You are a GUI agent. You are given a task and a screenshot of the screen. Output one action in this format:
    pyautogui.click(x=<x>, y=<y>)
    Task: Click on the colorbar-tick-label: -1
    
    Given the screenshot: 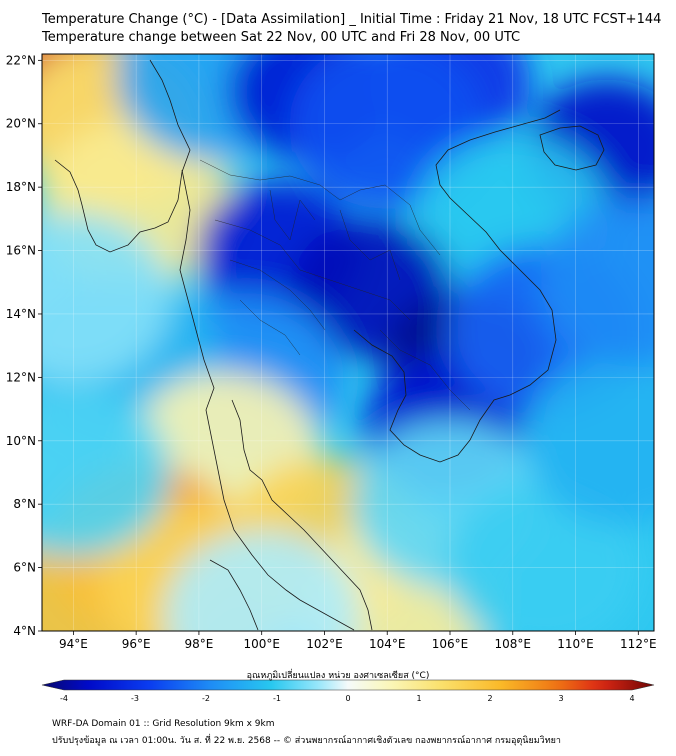 What is the action you would take?
    pyautogui.click(x=277, y=698)
    